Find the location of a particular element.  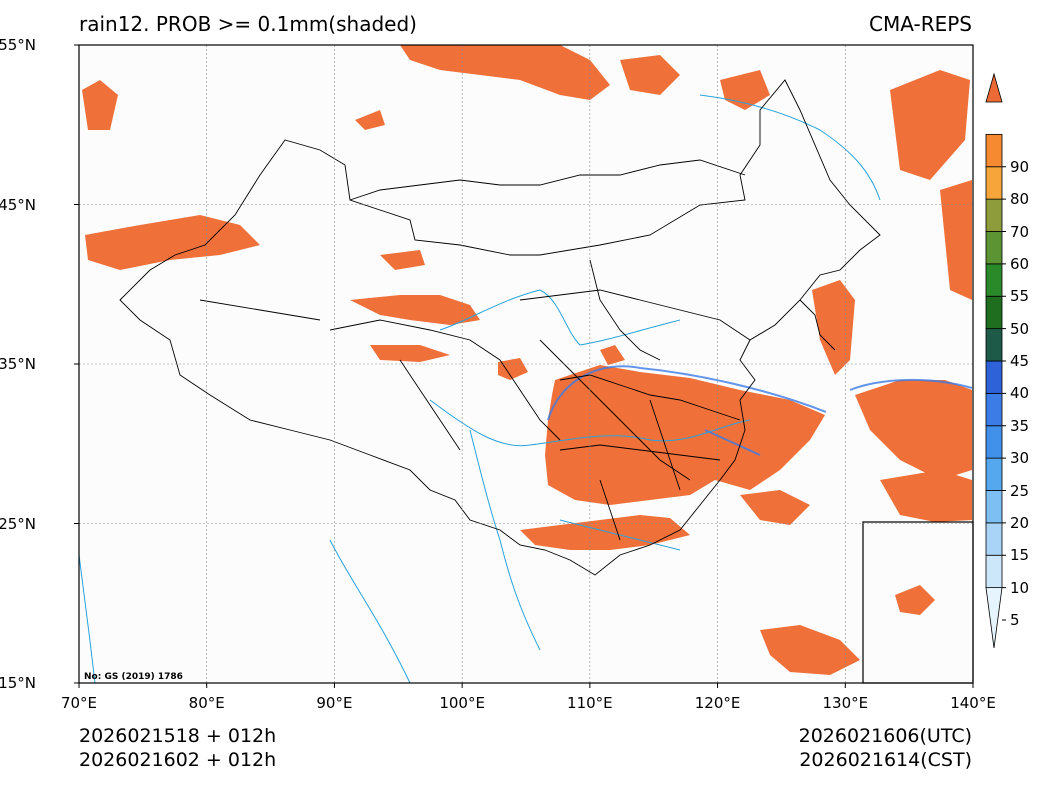

shade-mongolia is located at coordinates (370, 120).